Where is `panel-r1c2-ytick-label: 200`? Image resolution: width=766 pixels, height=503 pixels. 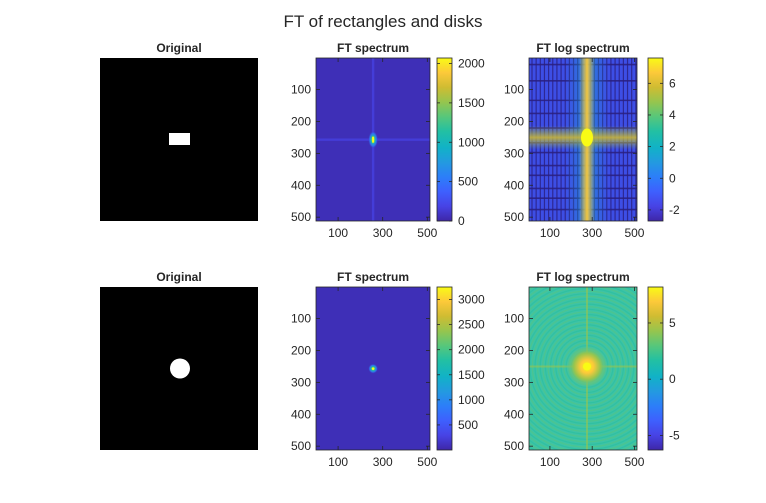 panel-r1c2-ytick-label: 200 is located at coordinates (301, 121).